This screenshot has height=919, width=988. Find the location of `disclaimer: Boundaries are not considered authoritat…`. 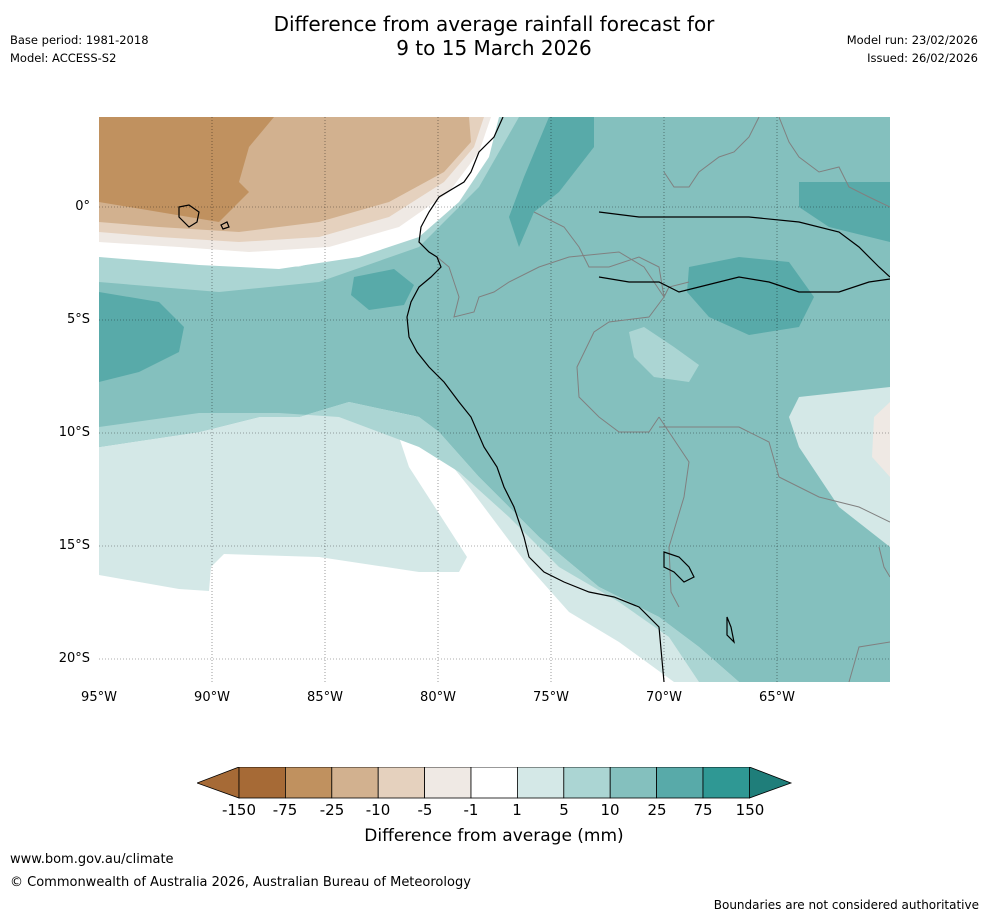

disclaimer: Boundaries are not considered authoritat… is located at coordinates (846, 905).